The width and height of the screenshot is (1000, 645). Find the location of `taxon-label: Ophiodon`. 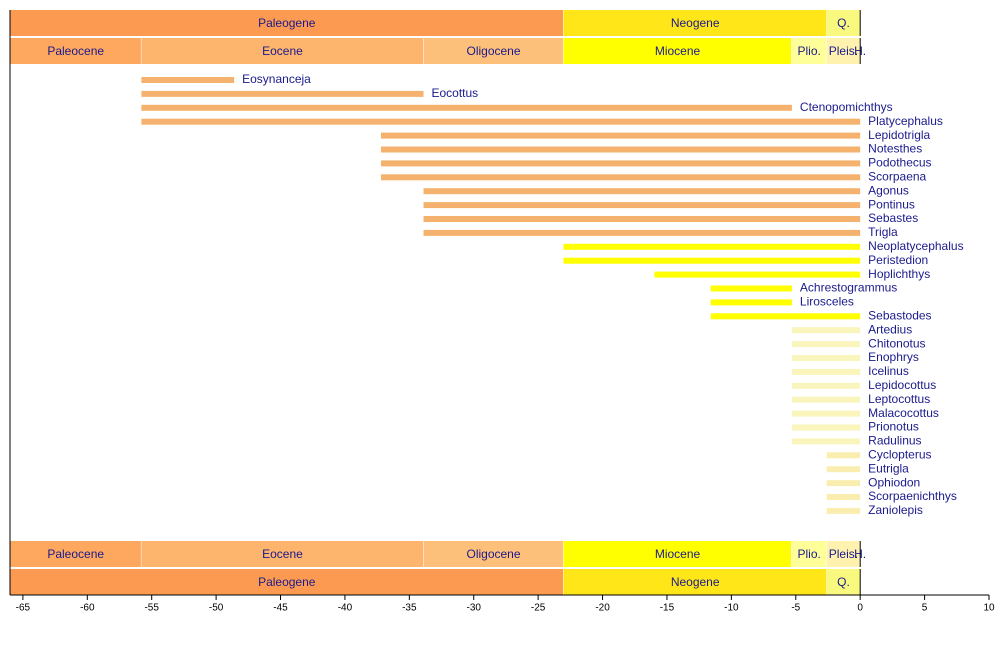

taxon-label: Ophiodon is located at coordinates (894, 482).